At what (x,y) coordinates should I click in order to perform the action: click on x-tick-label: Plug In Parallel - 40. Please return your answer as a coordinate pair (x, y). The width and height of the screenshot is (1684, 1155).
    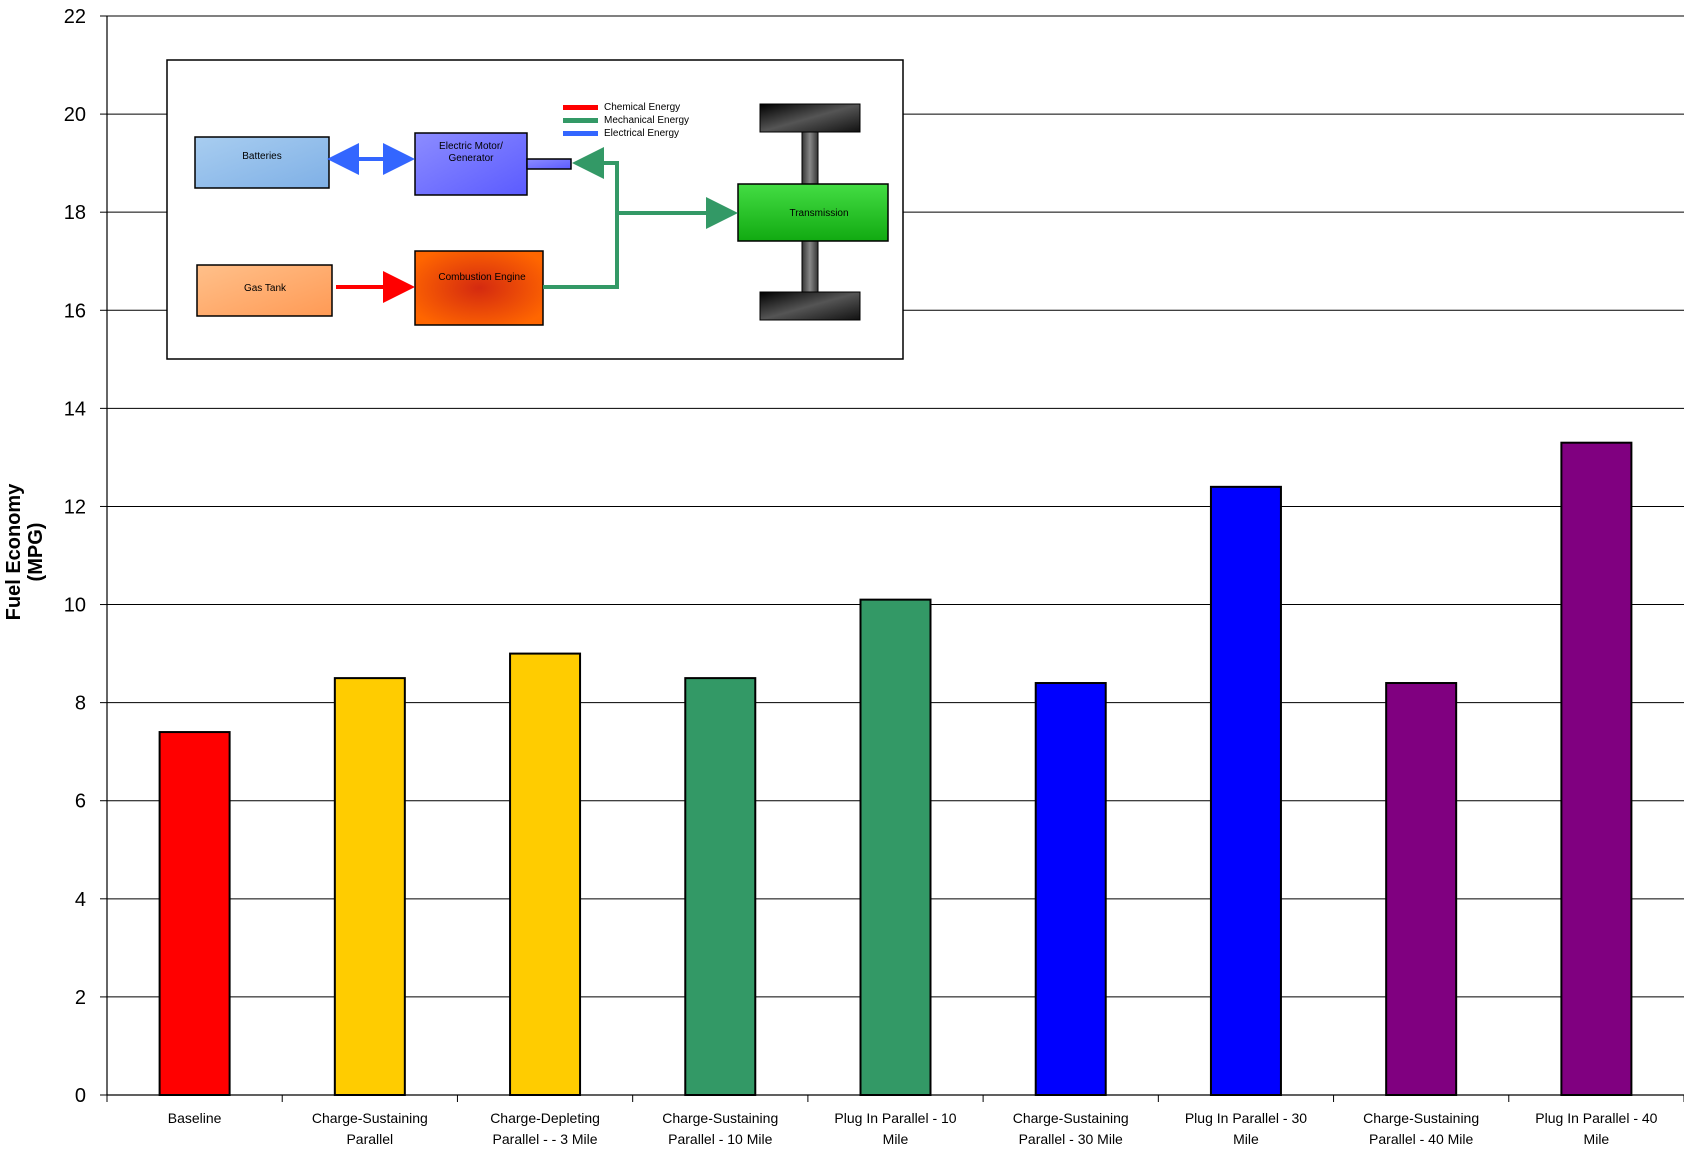
    Looking at the image, I should click on (1596, 1118).